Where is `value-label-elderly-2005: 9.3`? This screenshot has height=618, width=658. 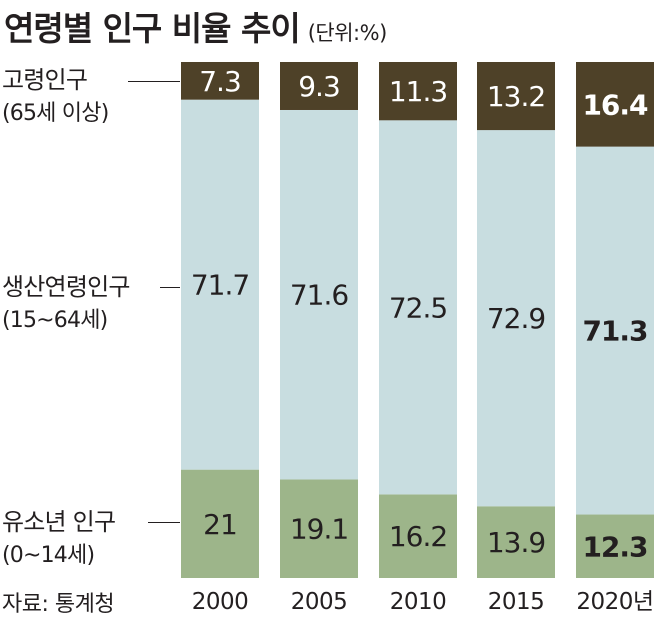
value-label-elderly-2005: 9.3 is located at coordinates (319, 86).